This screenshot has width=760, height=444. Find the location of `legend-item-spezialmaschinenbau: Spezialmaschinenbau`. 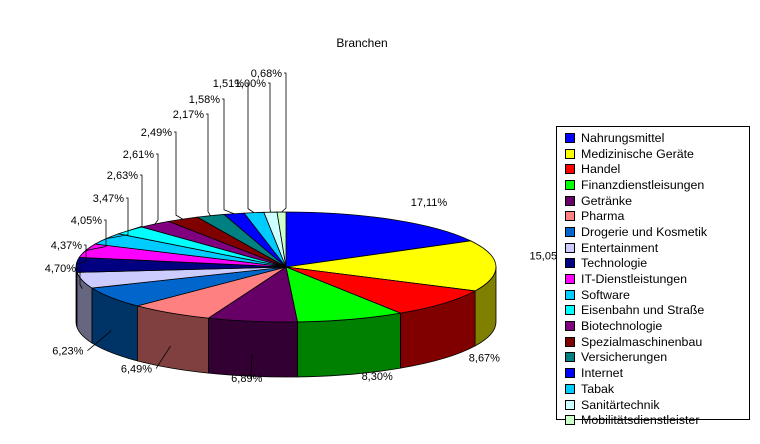

legend-item-spezialmaschinenbau: Spezialmaschinenbau is located at coordinates (657, 342).